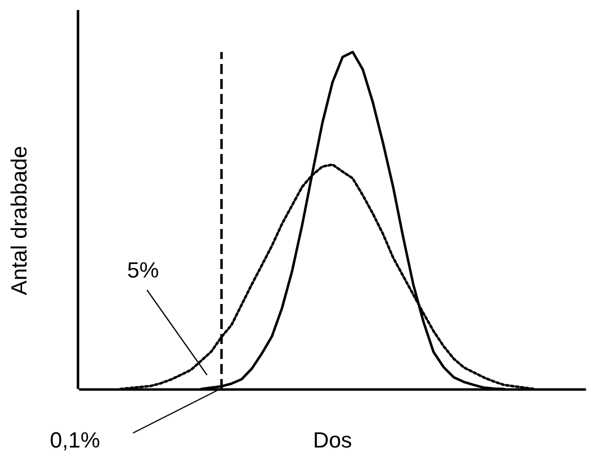 The width and height of the screenshot is (610, 459). I want to click on y-axis-title: Antal drabbade, so click(19, 221).